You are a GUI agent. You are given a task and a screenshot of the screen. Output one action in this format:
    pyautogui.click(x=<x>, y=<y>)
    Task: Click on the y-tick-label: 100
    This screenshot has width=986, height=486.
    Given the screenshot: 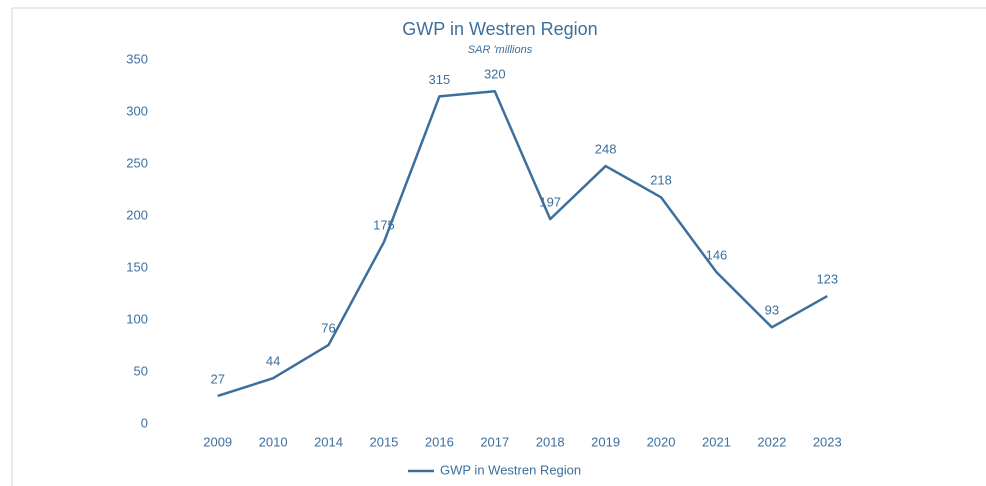 What is the action you would take?
    pyautogui.click(x=137, y=318)
    